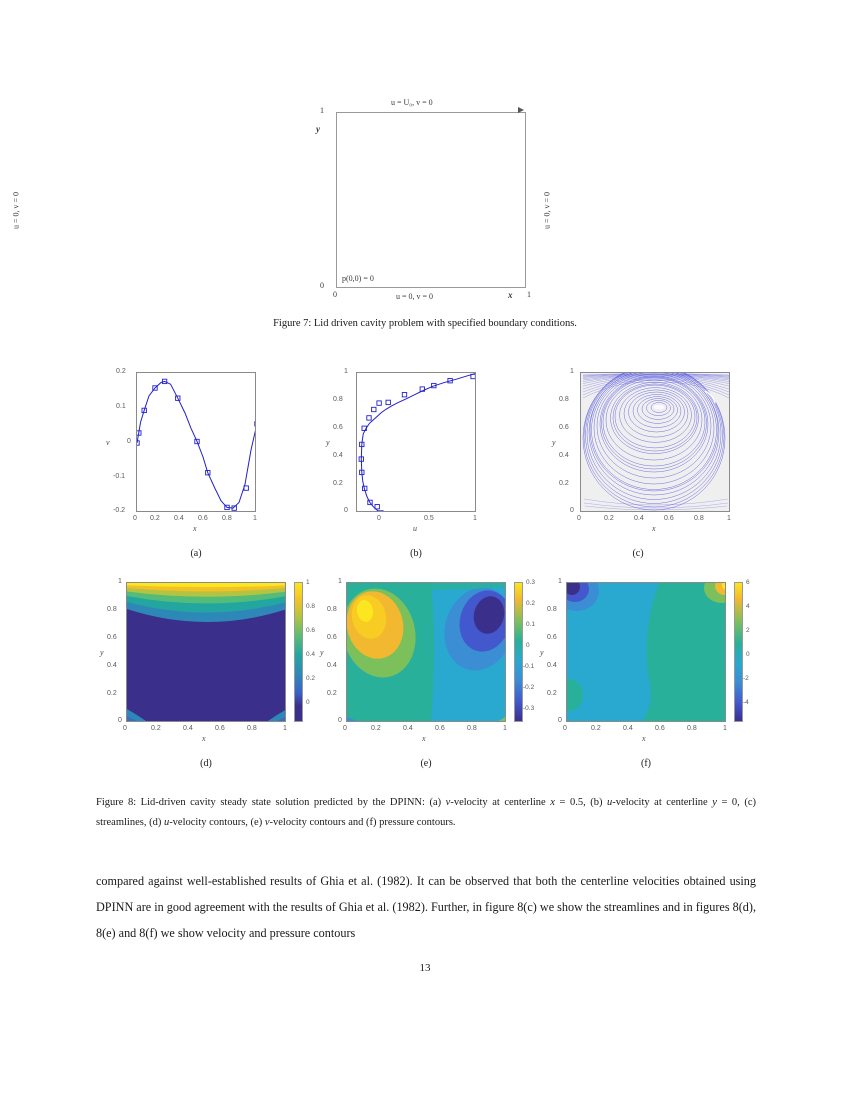  I want to click on panel-e-ytick-5: 1, so click(340, 581).